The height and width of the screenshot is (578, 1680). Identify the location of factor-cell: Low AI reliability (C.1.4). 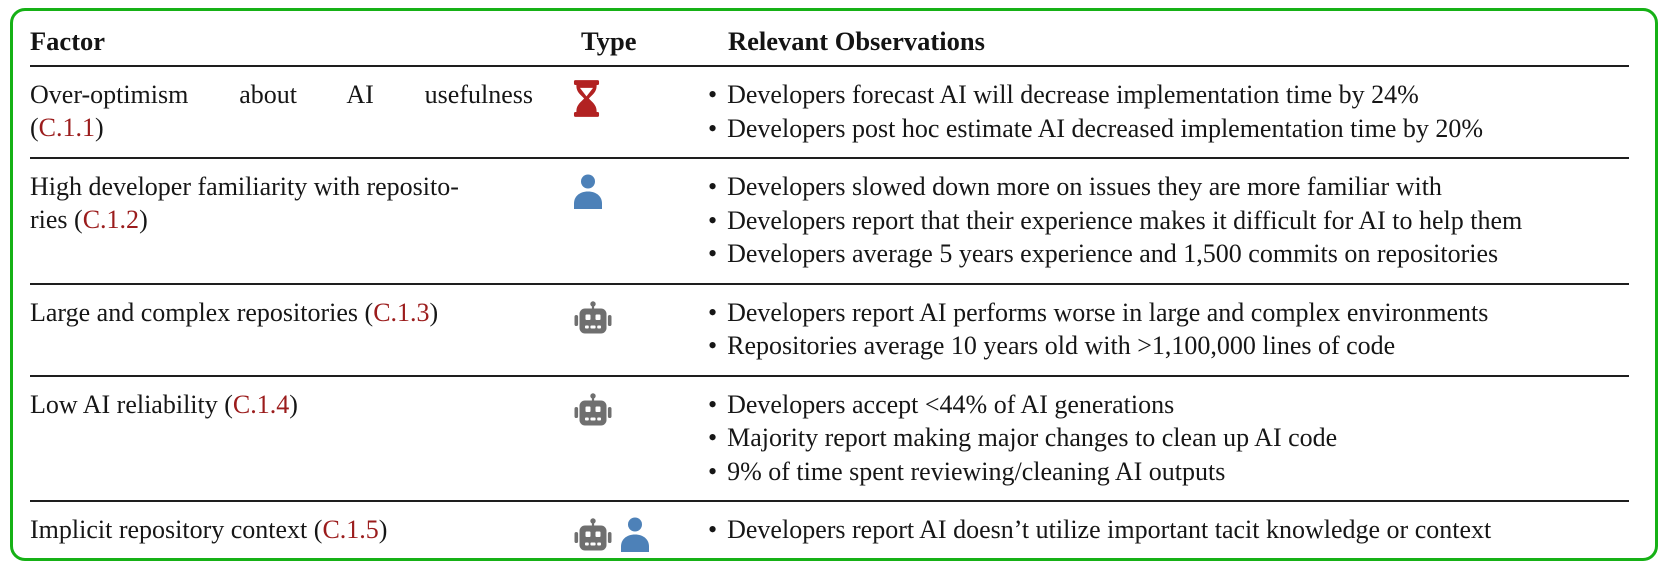
(301, 438).